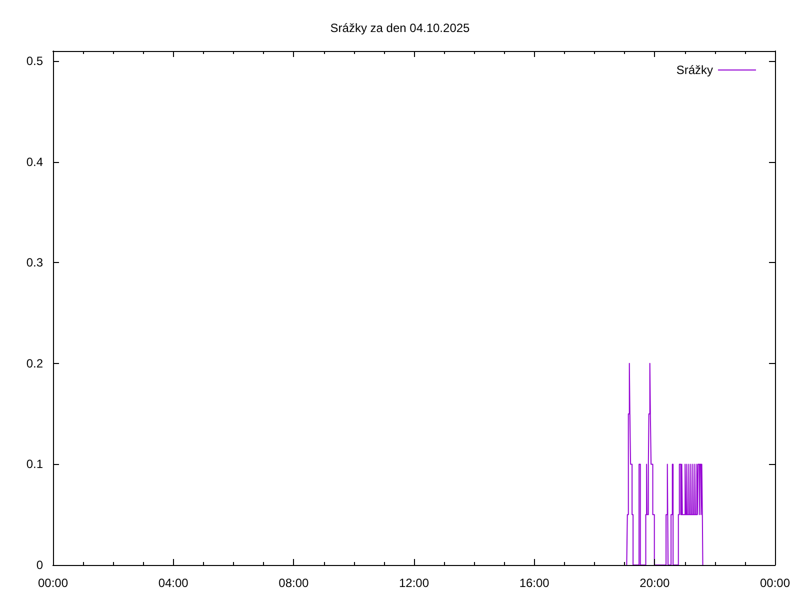  What do you see at coordinates (35, 363) in the screenshot?
I see `y-tick-label: 0.2` at bounding box center [35, 363].